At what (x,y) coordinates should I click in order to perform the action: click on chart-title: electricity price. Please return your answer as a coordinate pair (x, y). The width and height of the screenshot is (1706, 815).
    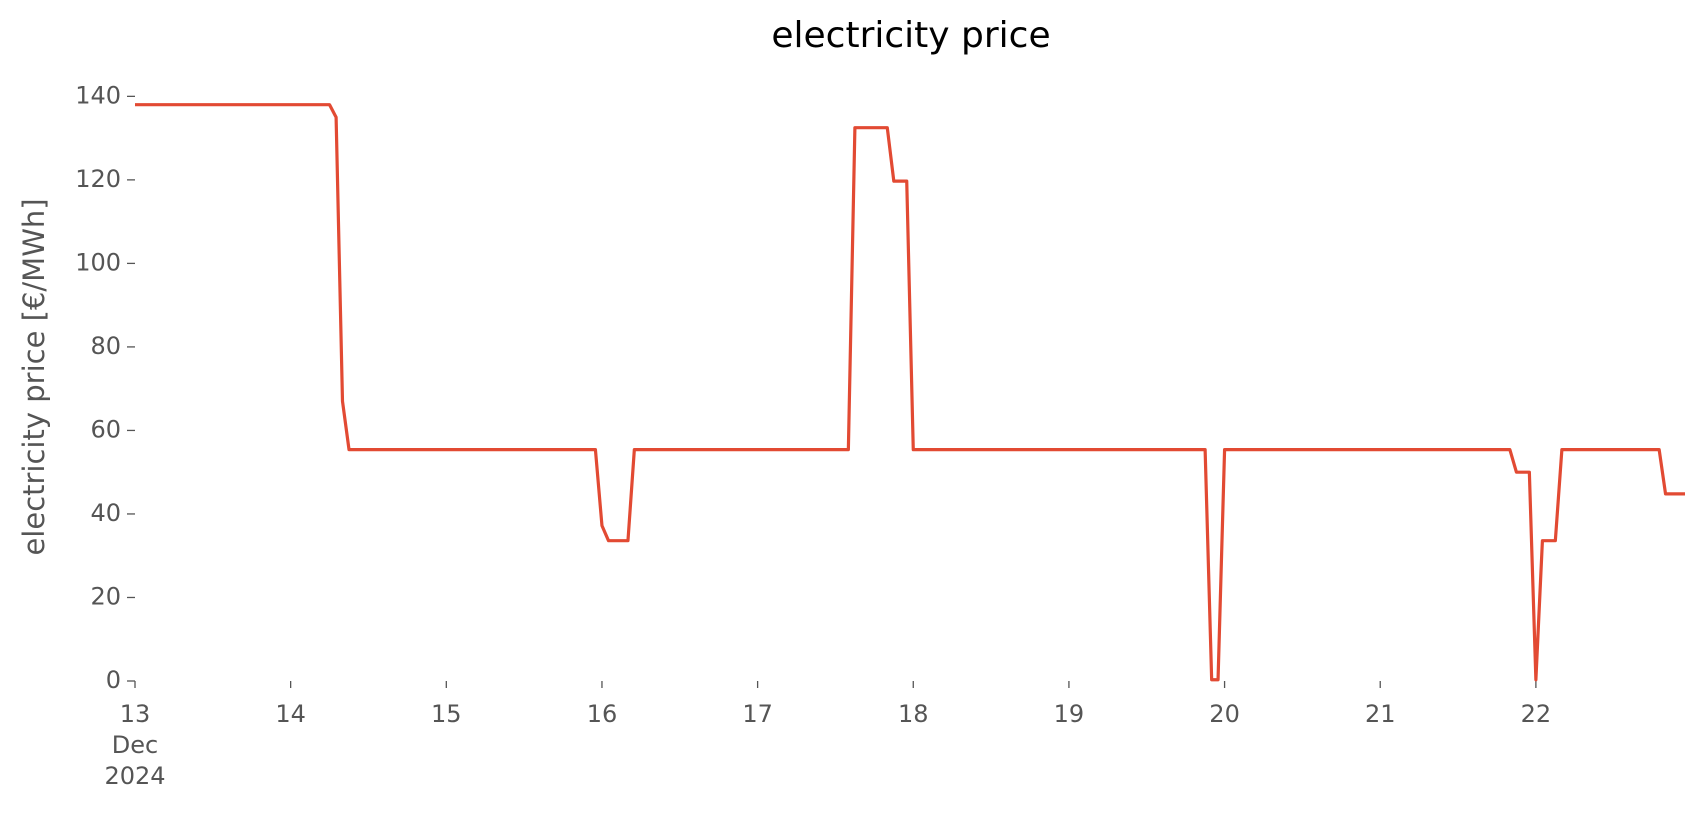
    Looking at the image, I should click on (910, 35).